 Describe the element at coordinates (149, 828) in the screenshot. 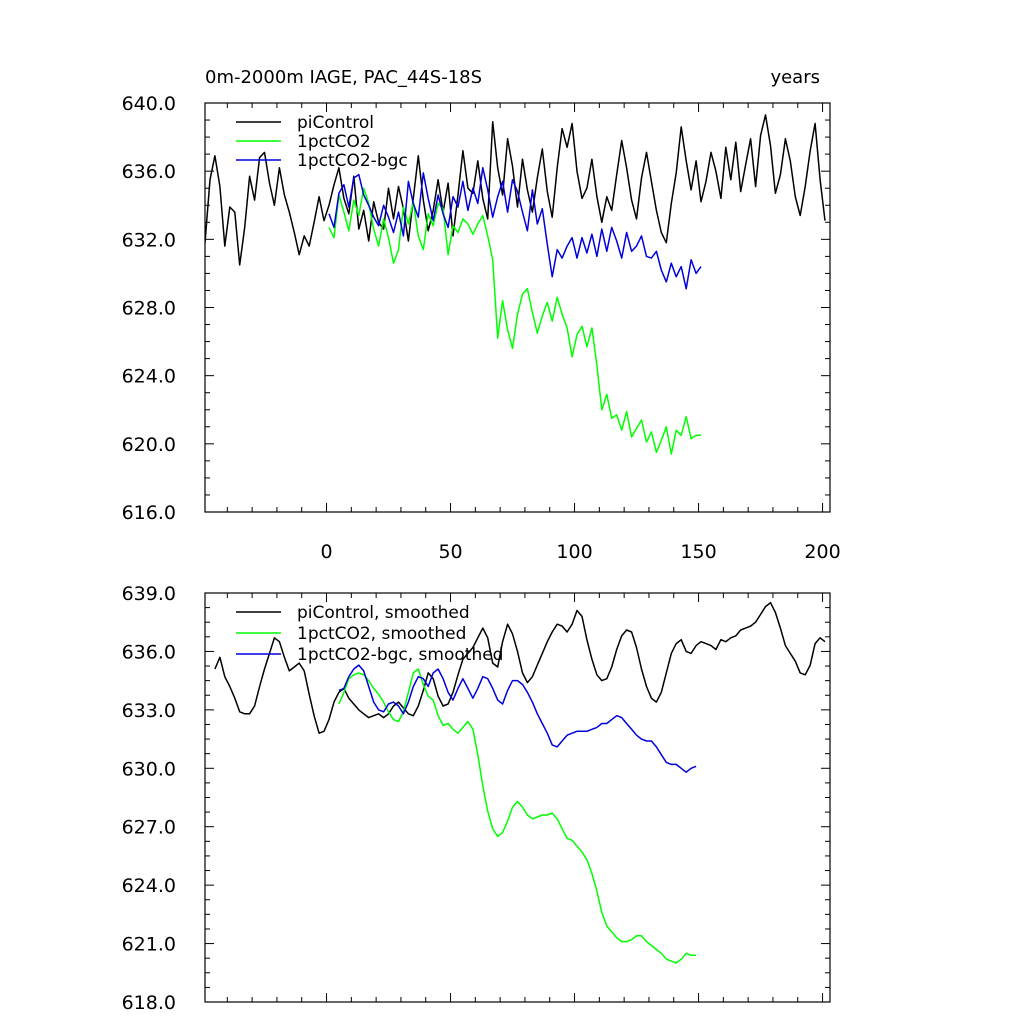

I see `y-tick-label: 627.0` at that location.